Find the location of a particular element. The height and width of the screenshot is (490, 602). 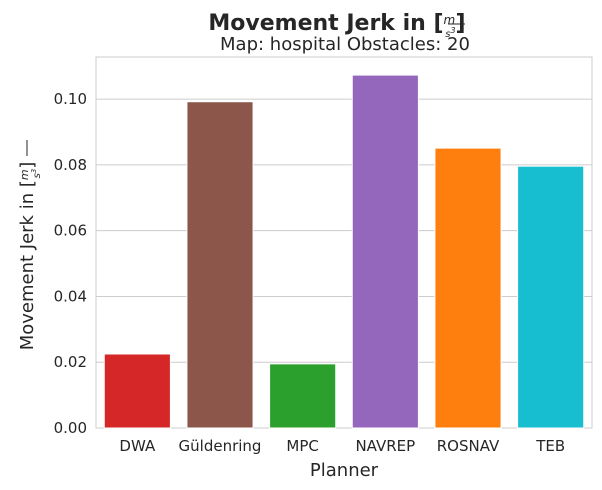

y-axis-label-unit-num: m is located at coordinates (24, 174).